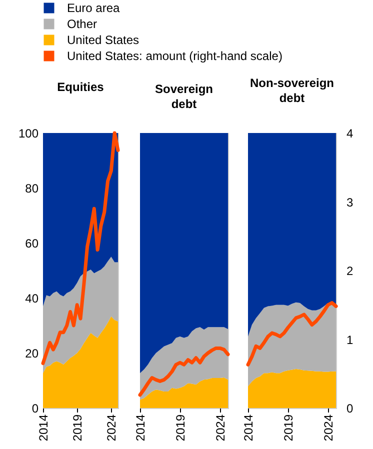 Image resolution: width=373 pixels, height=449 pixels. Describe the element at coordinates (35, 409) in the screenshot. I see `y-tick-label: 0` at that location.